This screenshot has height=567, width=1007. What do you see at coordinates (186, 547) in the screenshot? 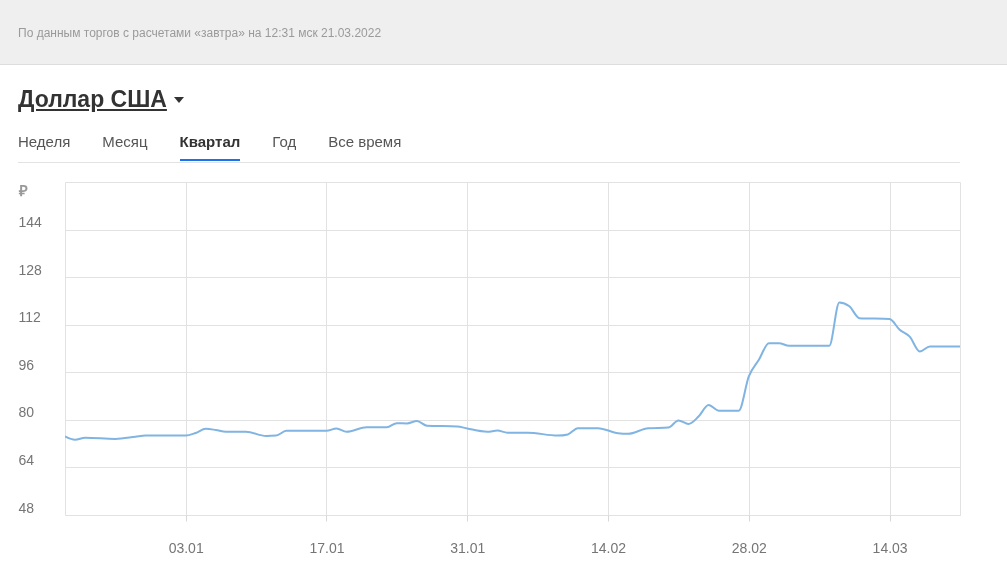
I see `x-tick-label: 03.01` at bounding box center [186, 547].